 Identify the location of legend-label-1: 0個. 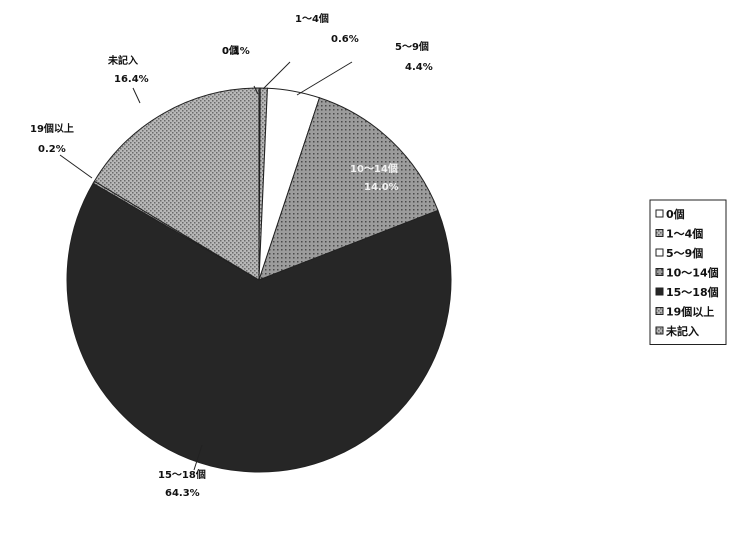
(675, 214).